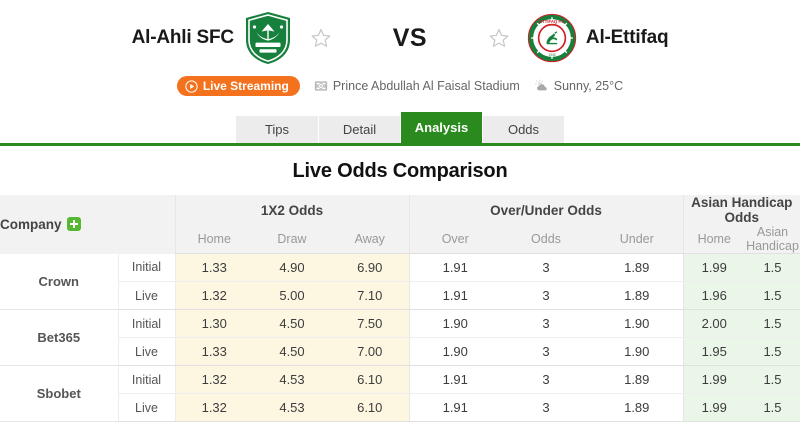  Describe the element at coordinates (213, 239) in the screenshot. I see `col-header-1x2-home: Home` at that location.